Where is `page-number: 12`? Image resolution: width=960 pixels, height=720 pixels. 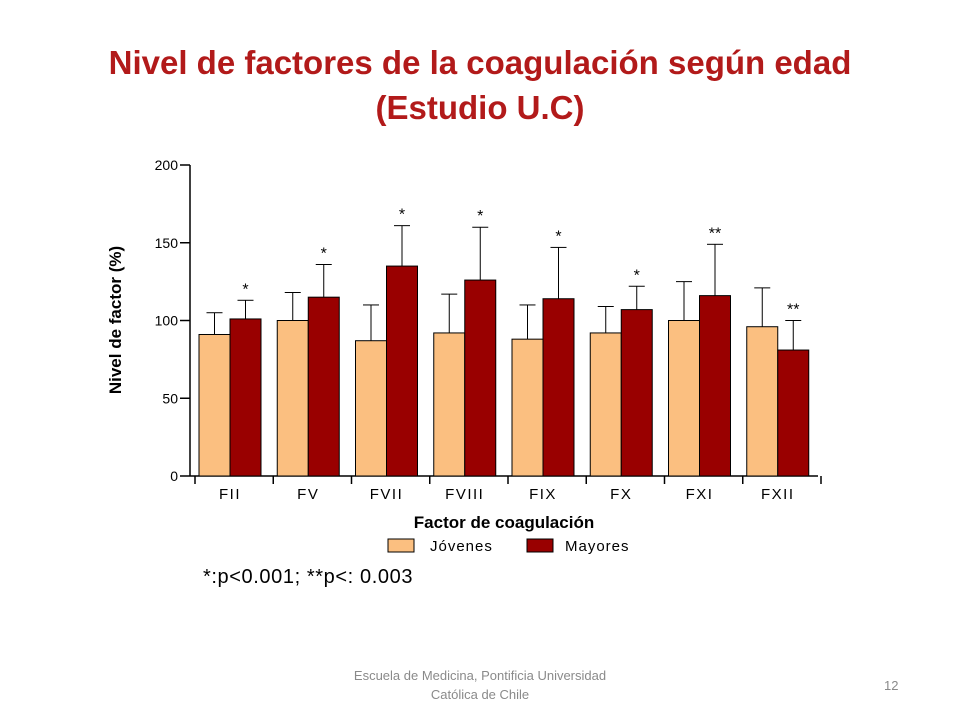 page-number: 12 is located at coordinates (891, 685).